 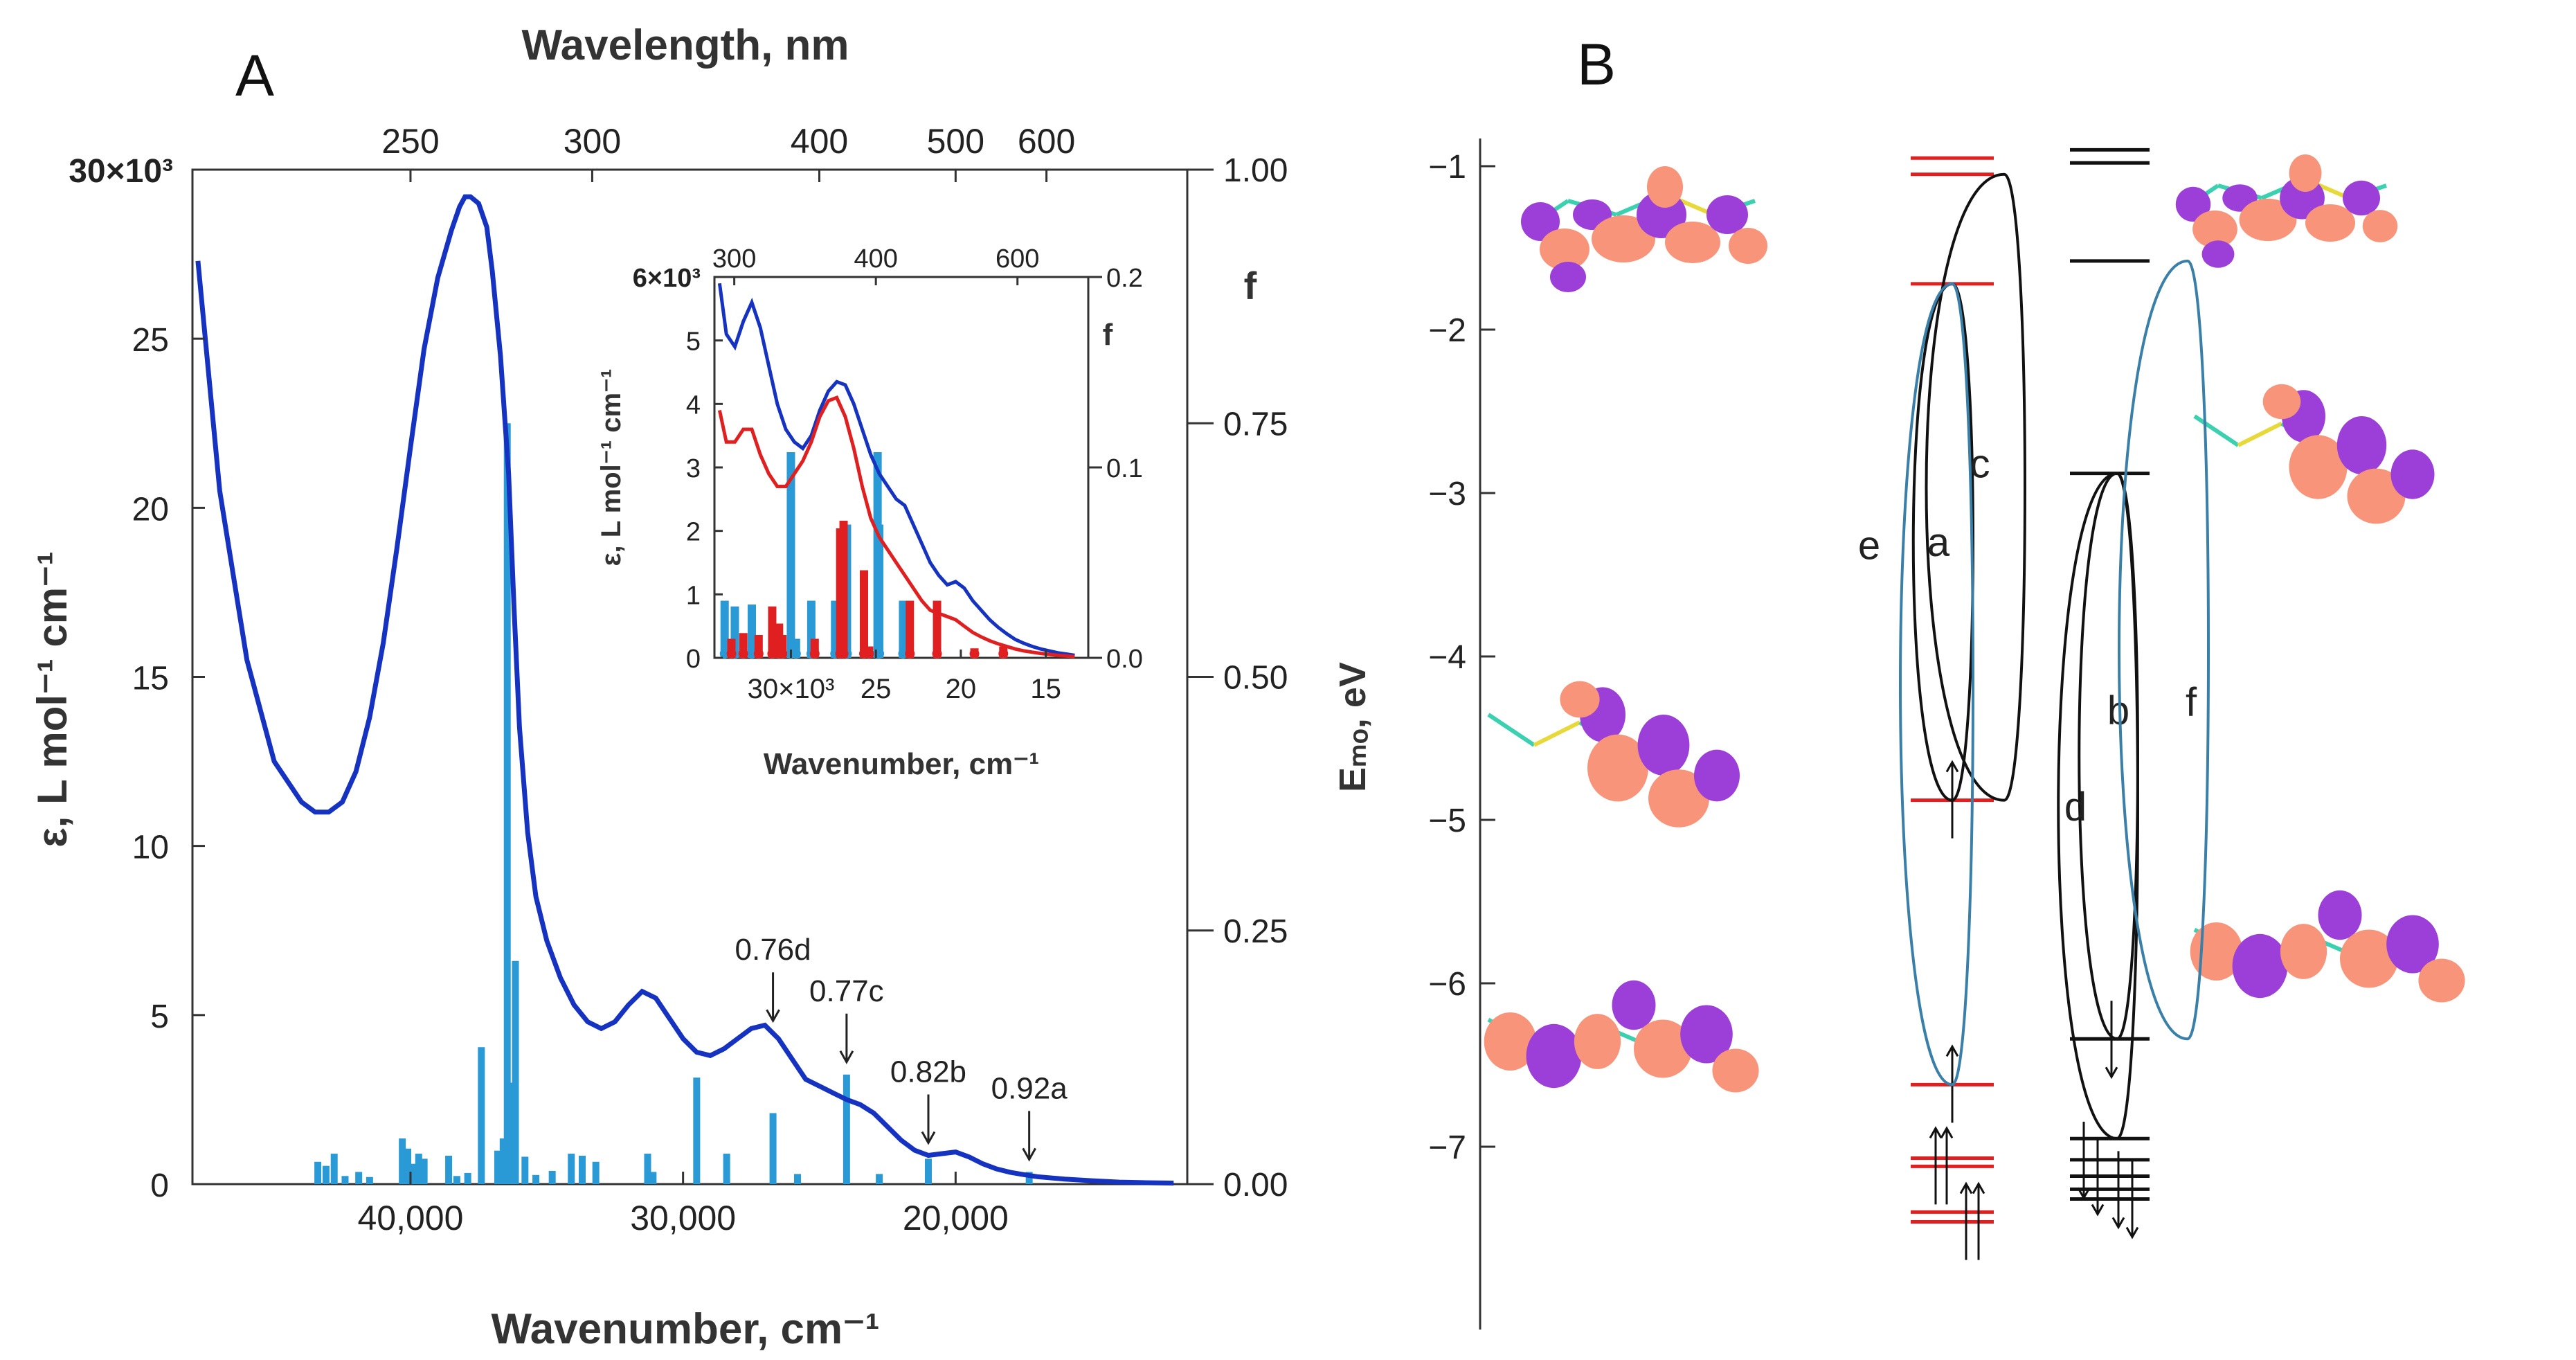 I want to click on x-tick-label: 30,000, so click(x=683, y=1218).